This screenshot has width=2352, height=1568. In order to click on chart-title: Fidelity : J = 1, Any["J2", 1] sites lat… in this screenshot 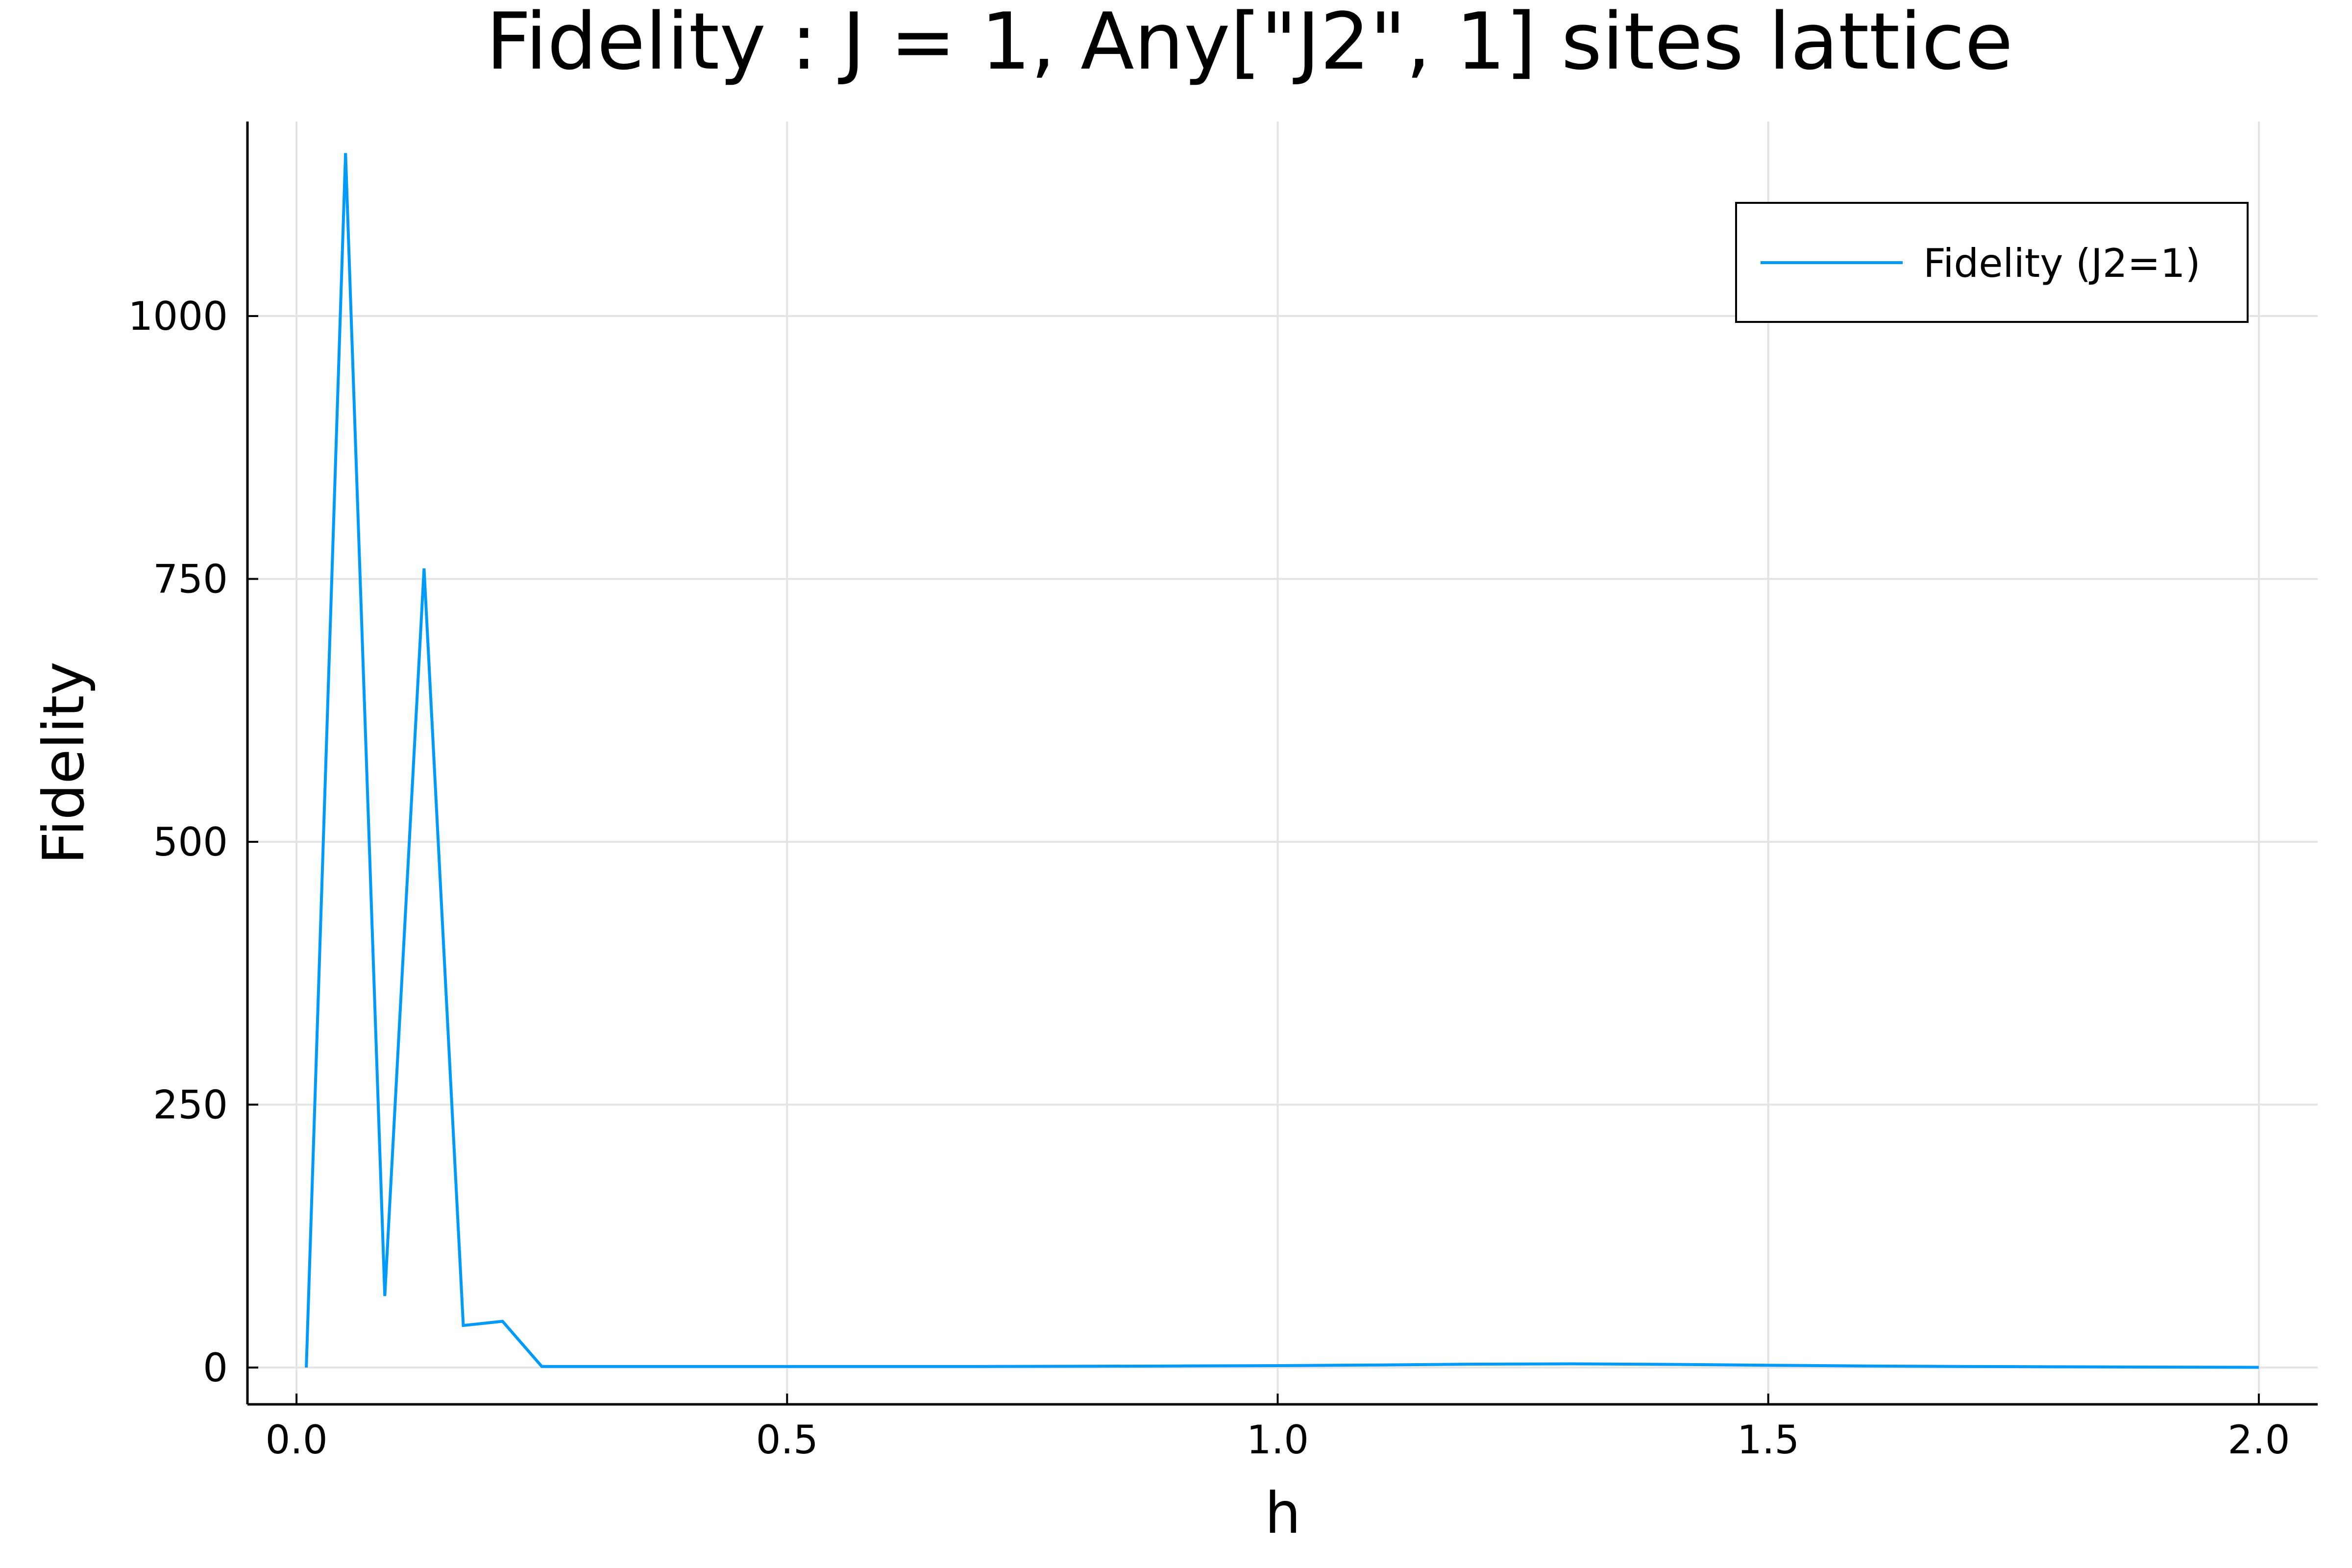, I will do `click(1249, 43)`.